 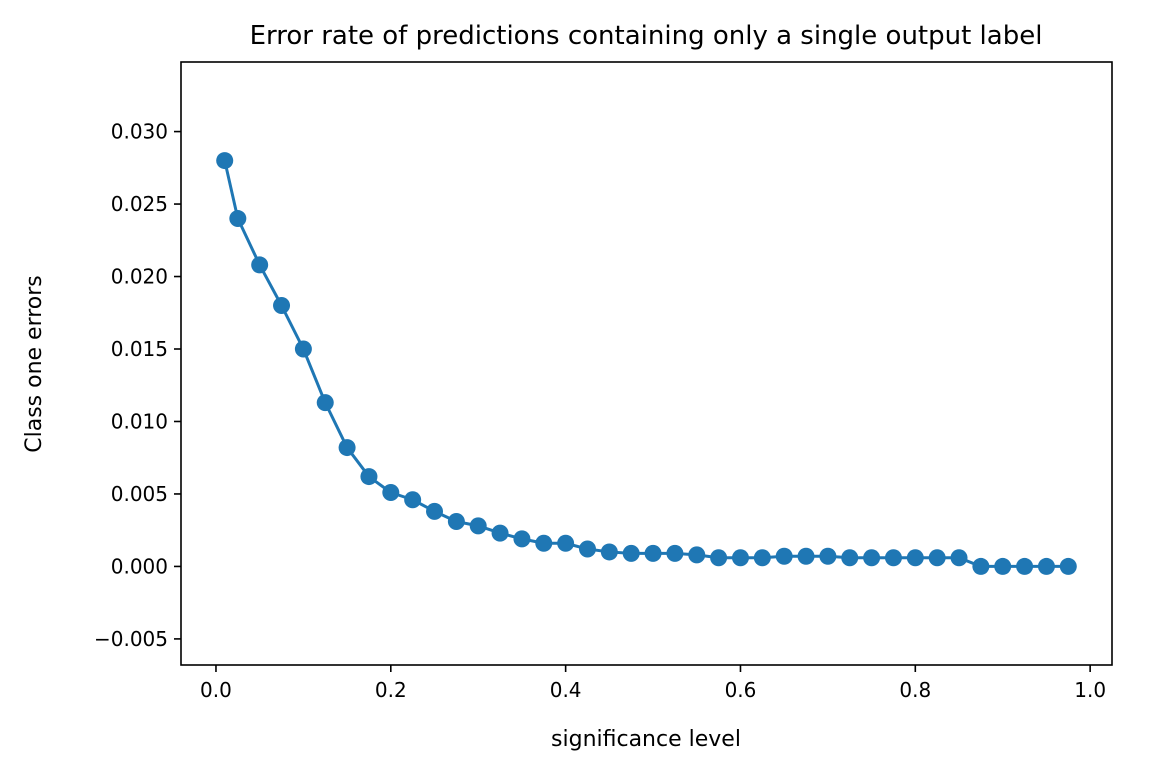 I want to click on y-tick-label: 0.005, so click(x=139, y=494).